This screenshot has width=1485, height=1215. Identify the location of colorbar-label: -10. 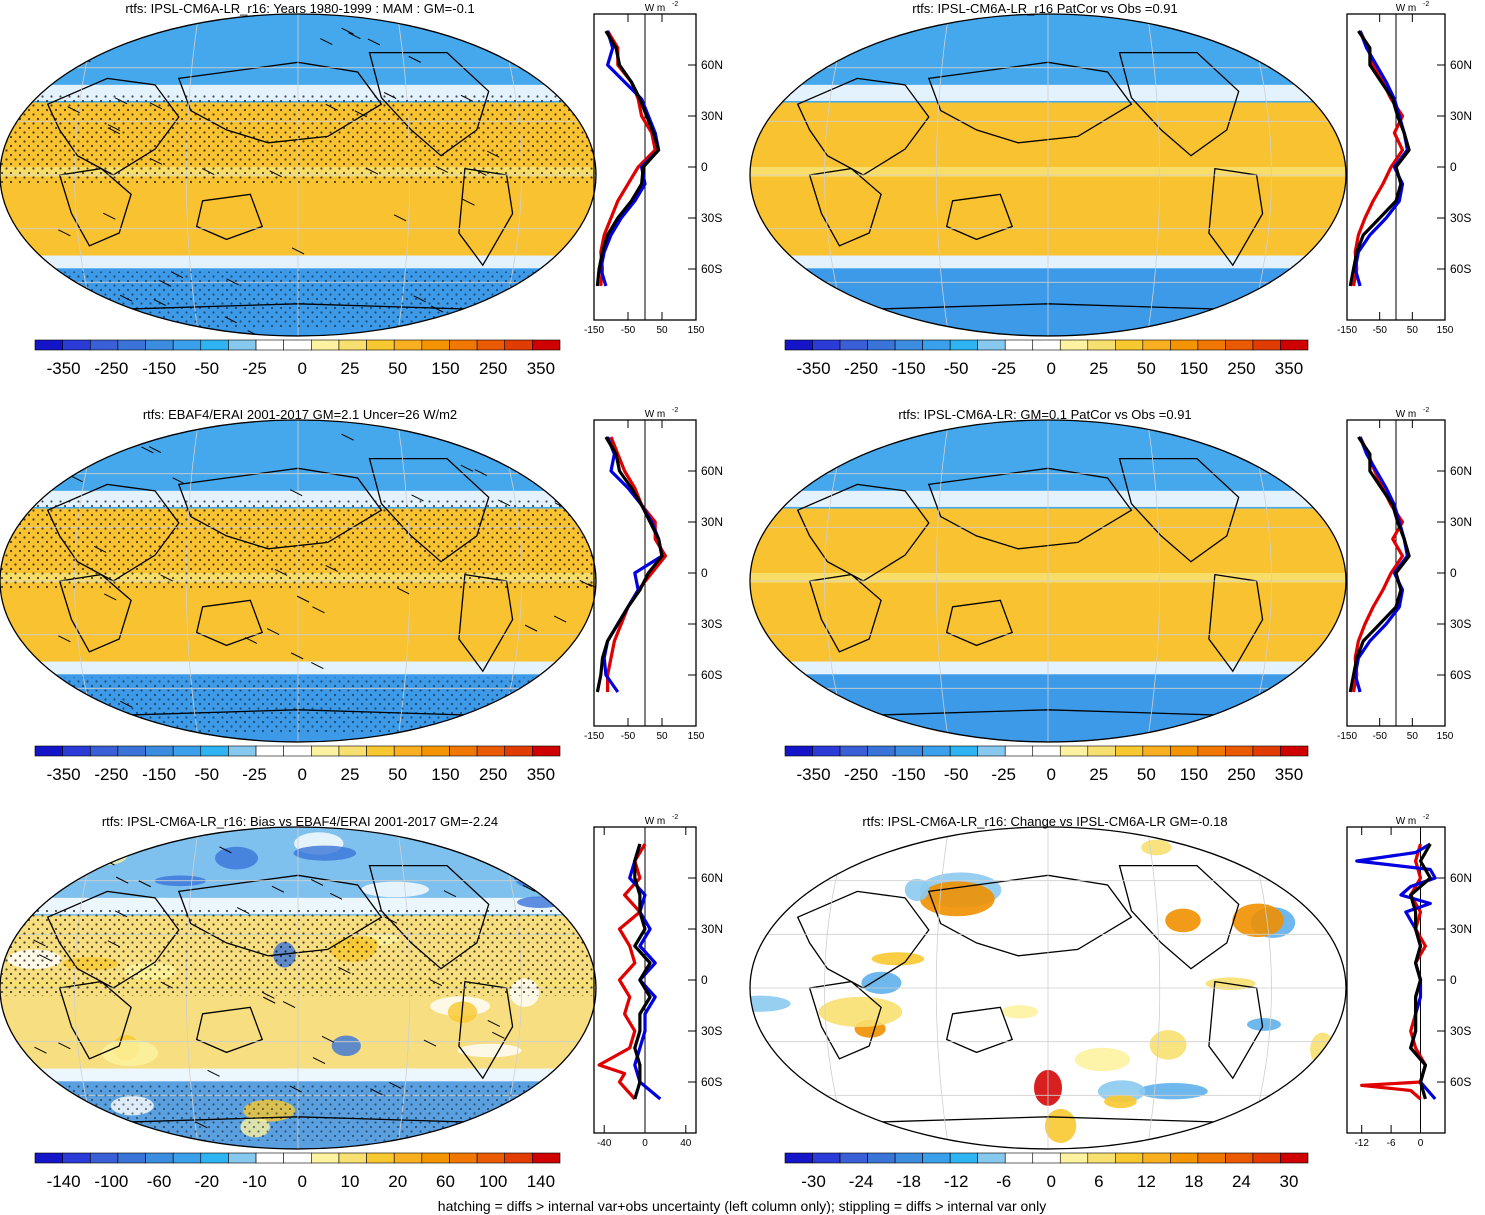
(254, 1181).